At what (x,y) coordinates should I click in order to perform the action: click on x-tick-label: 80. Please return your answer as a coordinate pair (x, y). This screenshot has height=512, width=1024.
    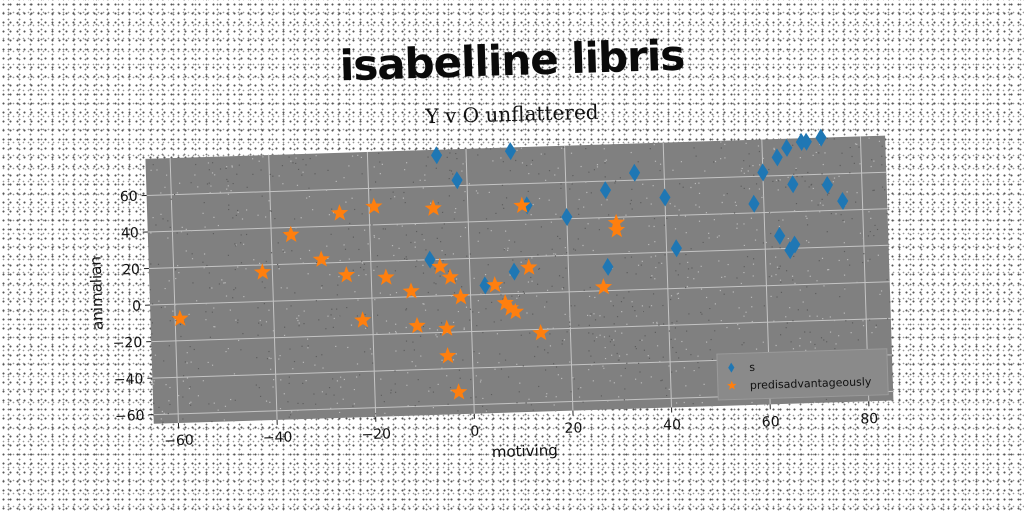
    Looking at the image, I should click on (869, 419).